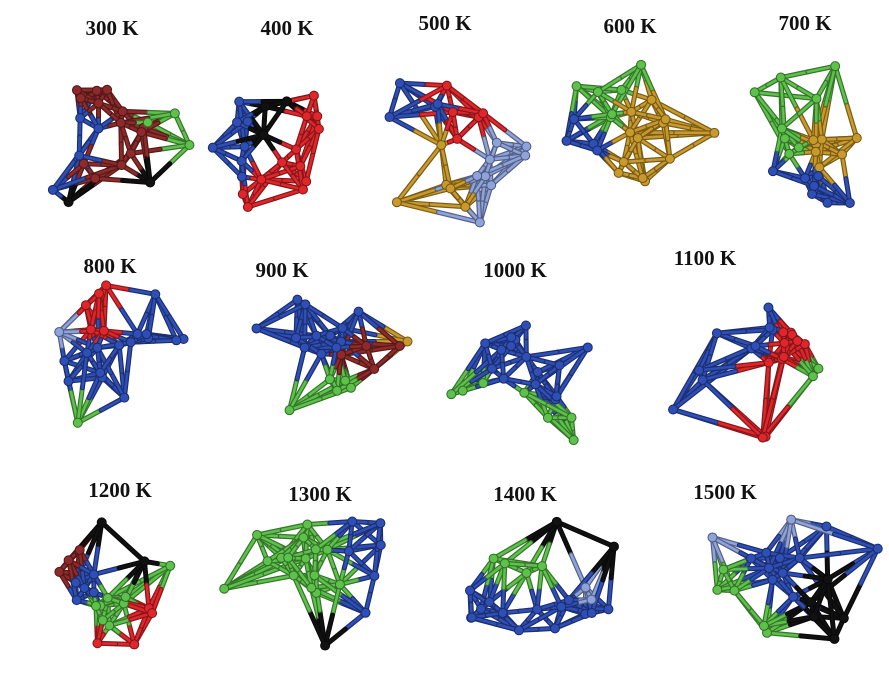  What do you see at coordinates (282, 270) in the screenshot?
I see `panel-label: 900 K` at bounding box center [282, 270].